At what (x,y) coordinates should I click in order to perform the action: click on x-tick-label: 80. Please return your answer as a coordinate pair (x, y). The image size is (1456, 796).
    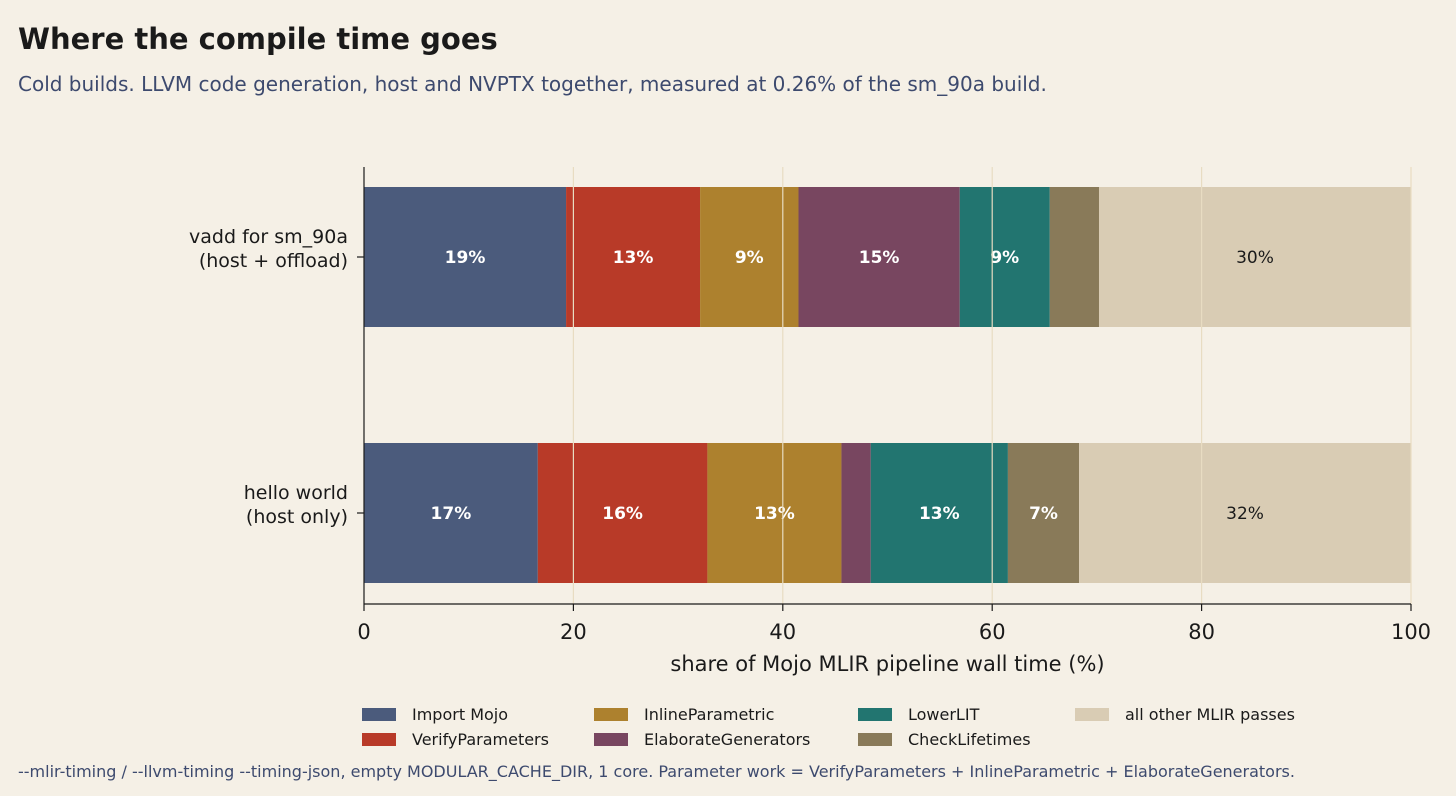
    Looking at the image, I should click on (1201, 632).